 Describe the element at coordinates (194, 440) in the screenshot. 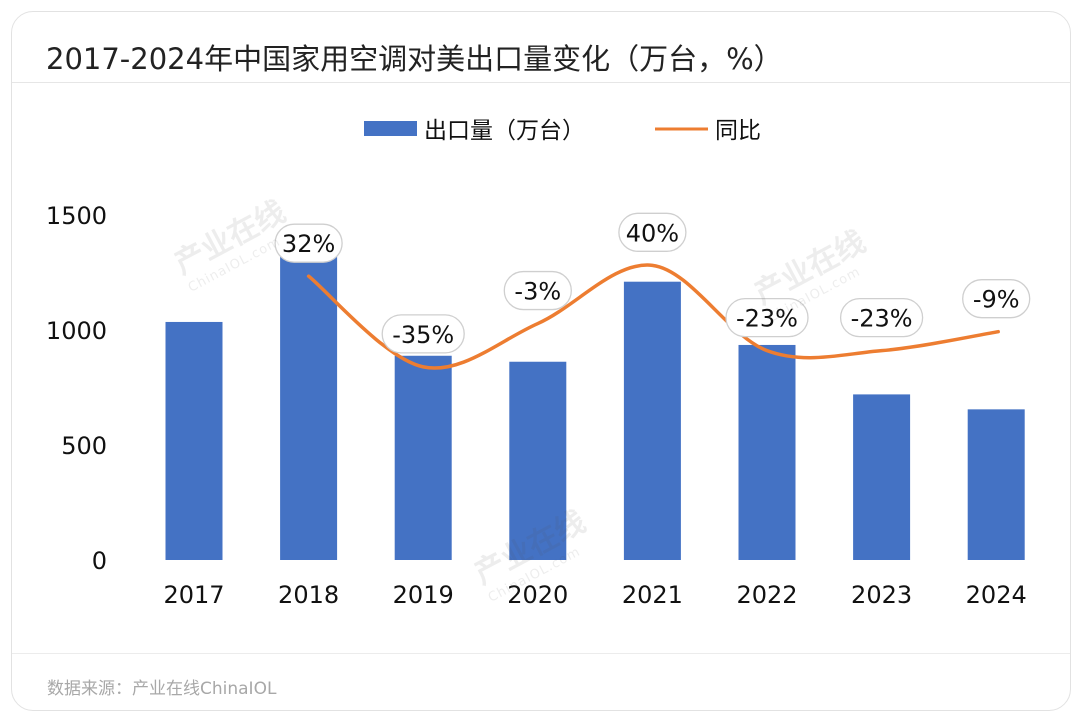

I see `bar-2017` at that location.